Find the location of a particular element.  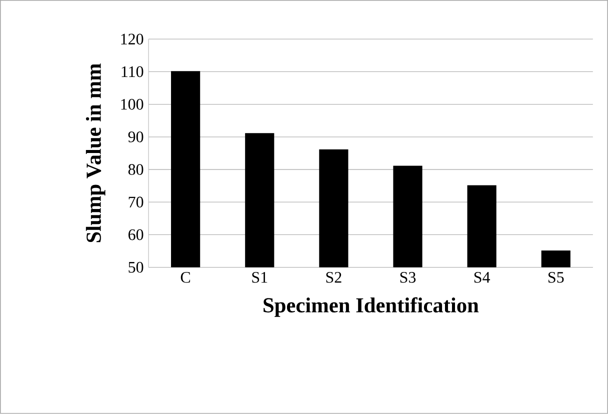

x-tick-label: S3 is located at coordinates (408, 277).